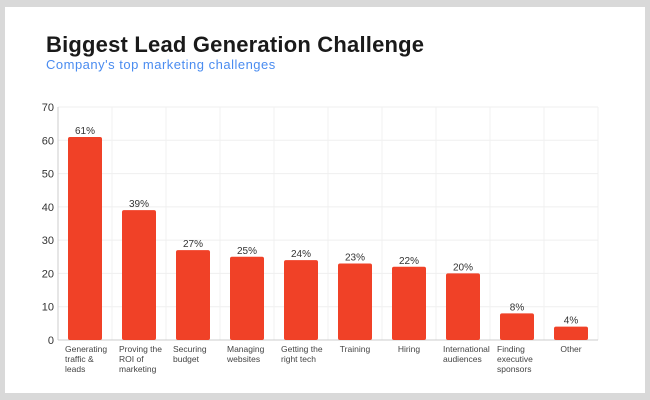  What do you see at coordinates (301, 254) in the screenshot?
I see `data-label: 24%` at bounding box center [301, 254].